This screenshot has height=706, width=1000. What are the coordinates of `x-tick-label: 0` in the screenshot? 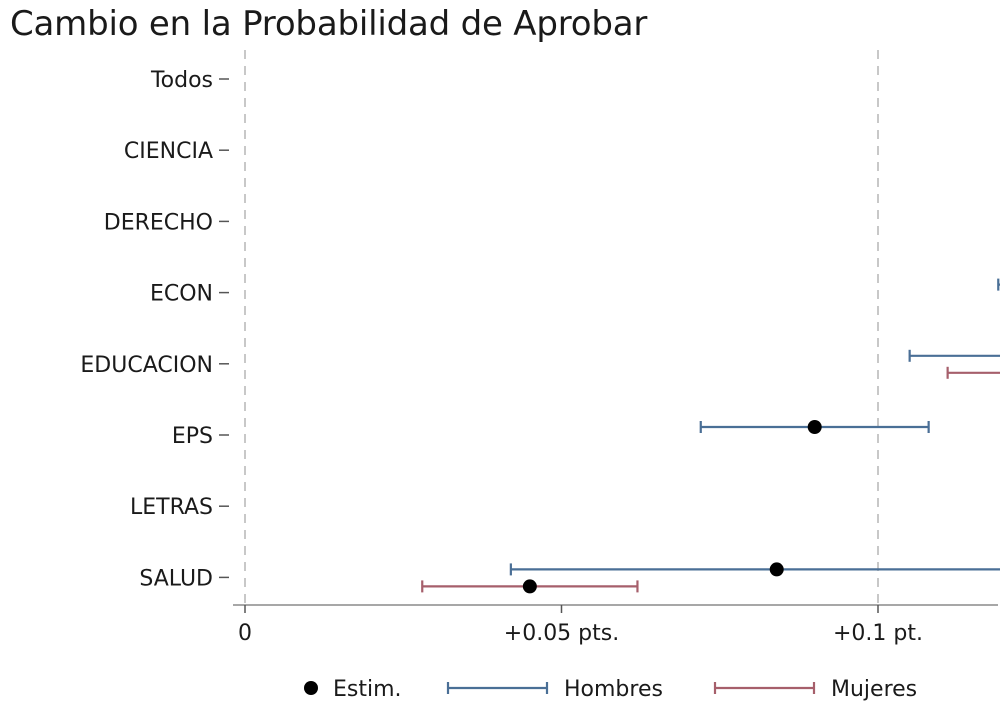 It's located at (245, 633).